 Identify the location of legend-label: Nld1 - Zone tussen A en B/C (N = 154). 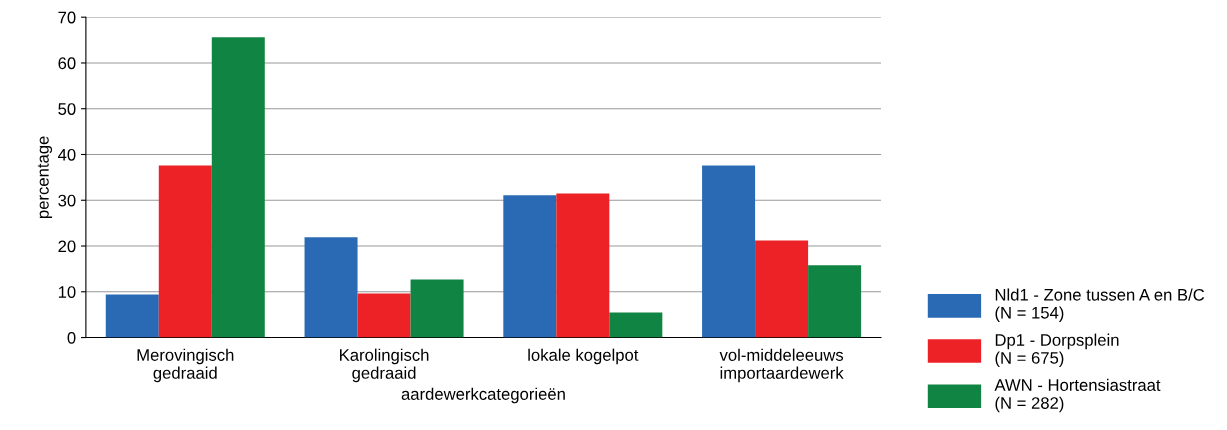
(1100, 305).